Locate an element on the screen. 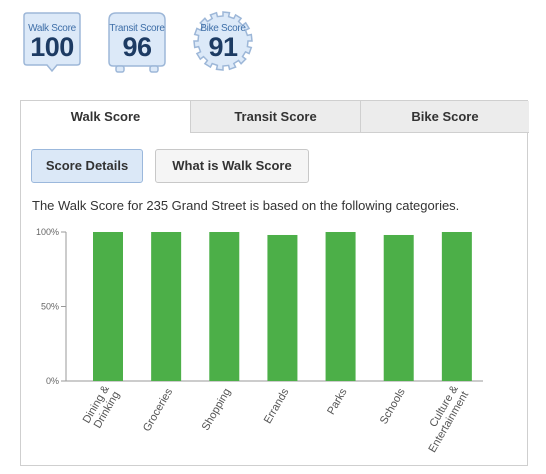 This screenshot has width=546, height=474. x-category-label: Schools is located at coordinates (393, 406).